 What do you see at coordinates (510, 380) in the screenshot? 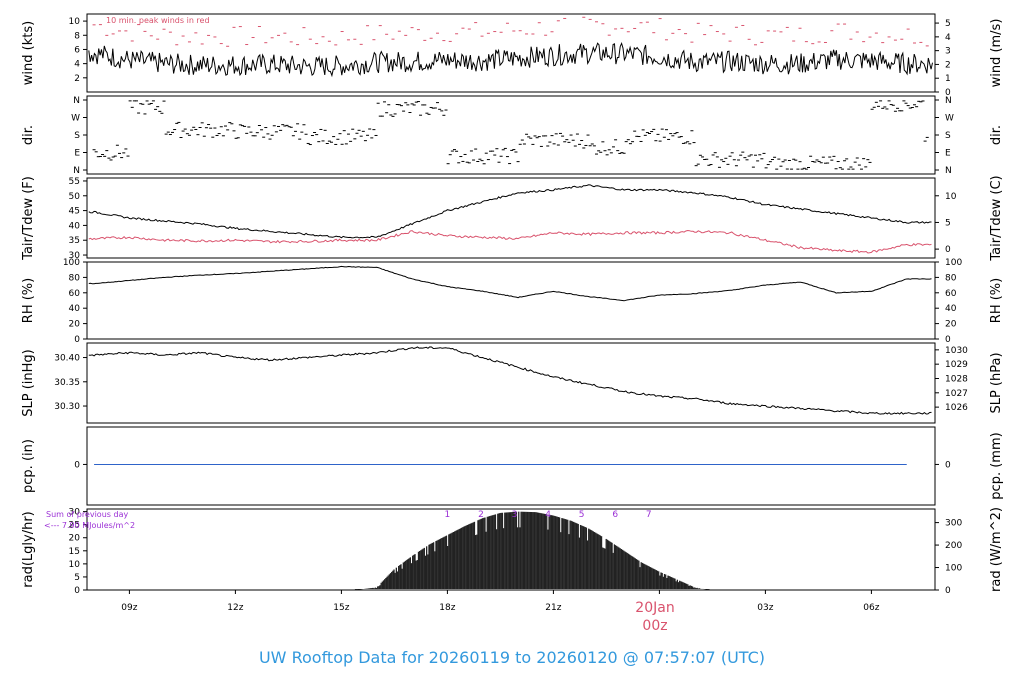
I see `slp-line` at bounding box center [510, 380].